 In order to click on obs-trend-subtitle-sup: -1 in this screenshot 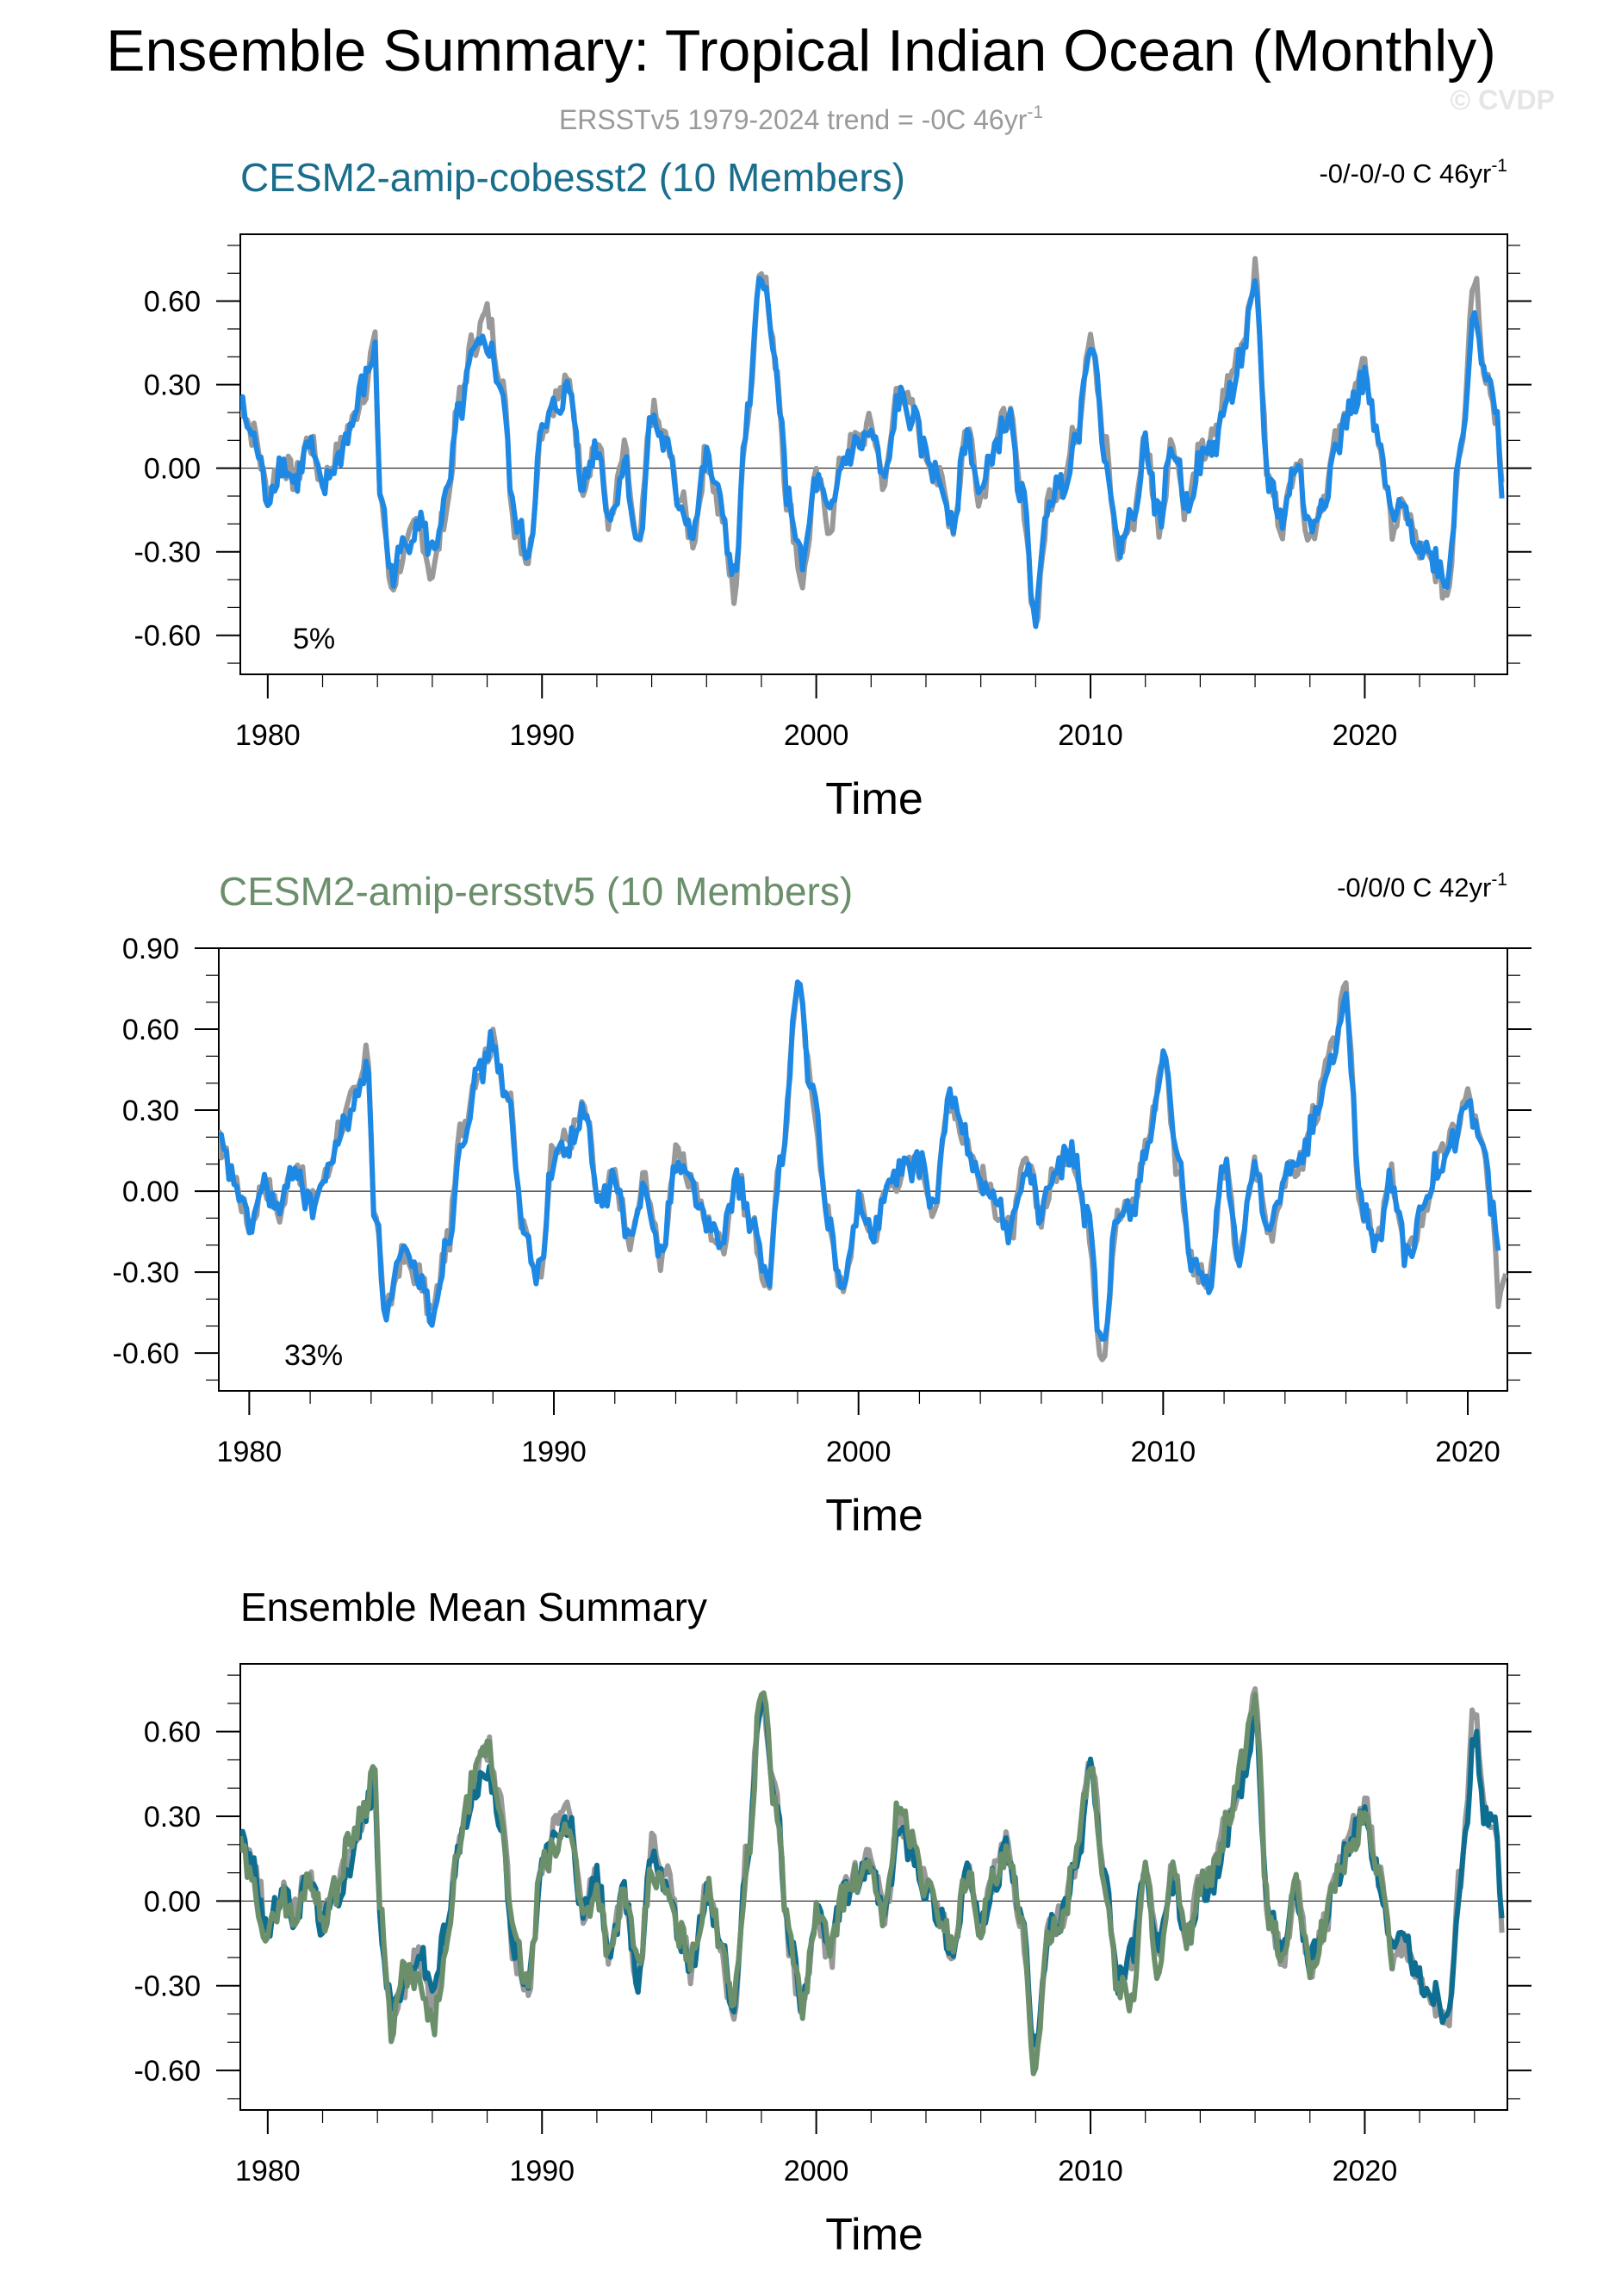, I will do `click(1035, 112)`.